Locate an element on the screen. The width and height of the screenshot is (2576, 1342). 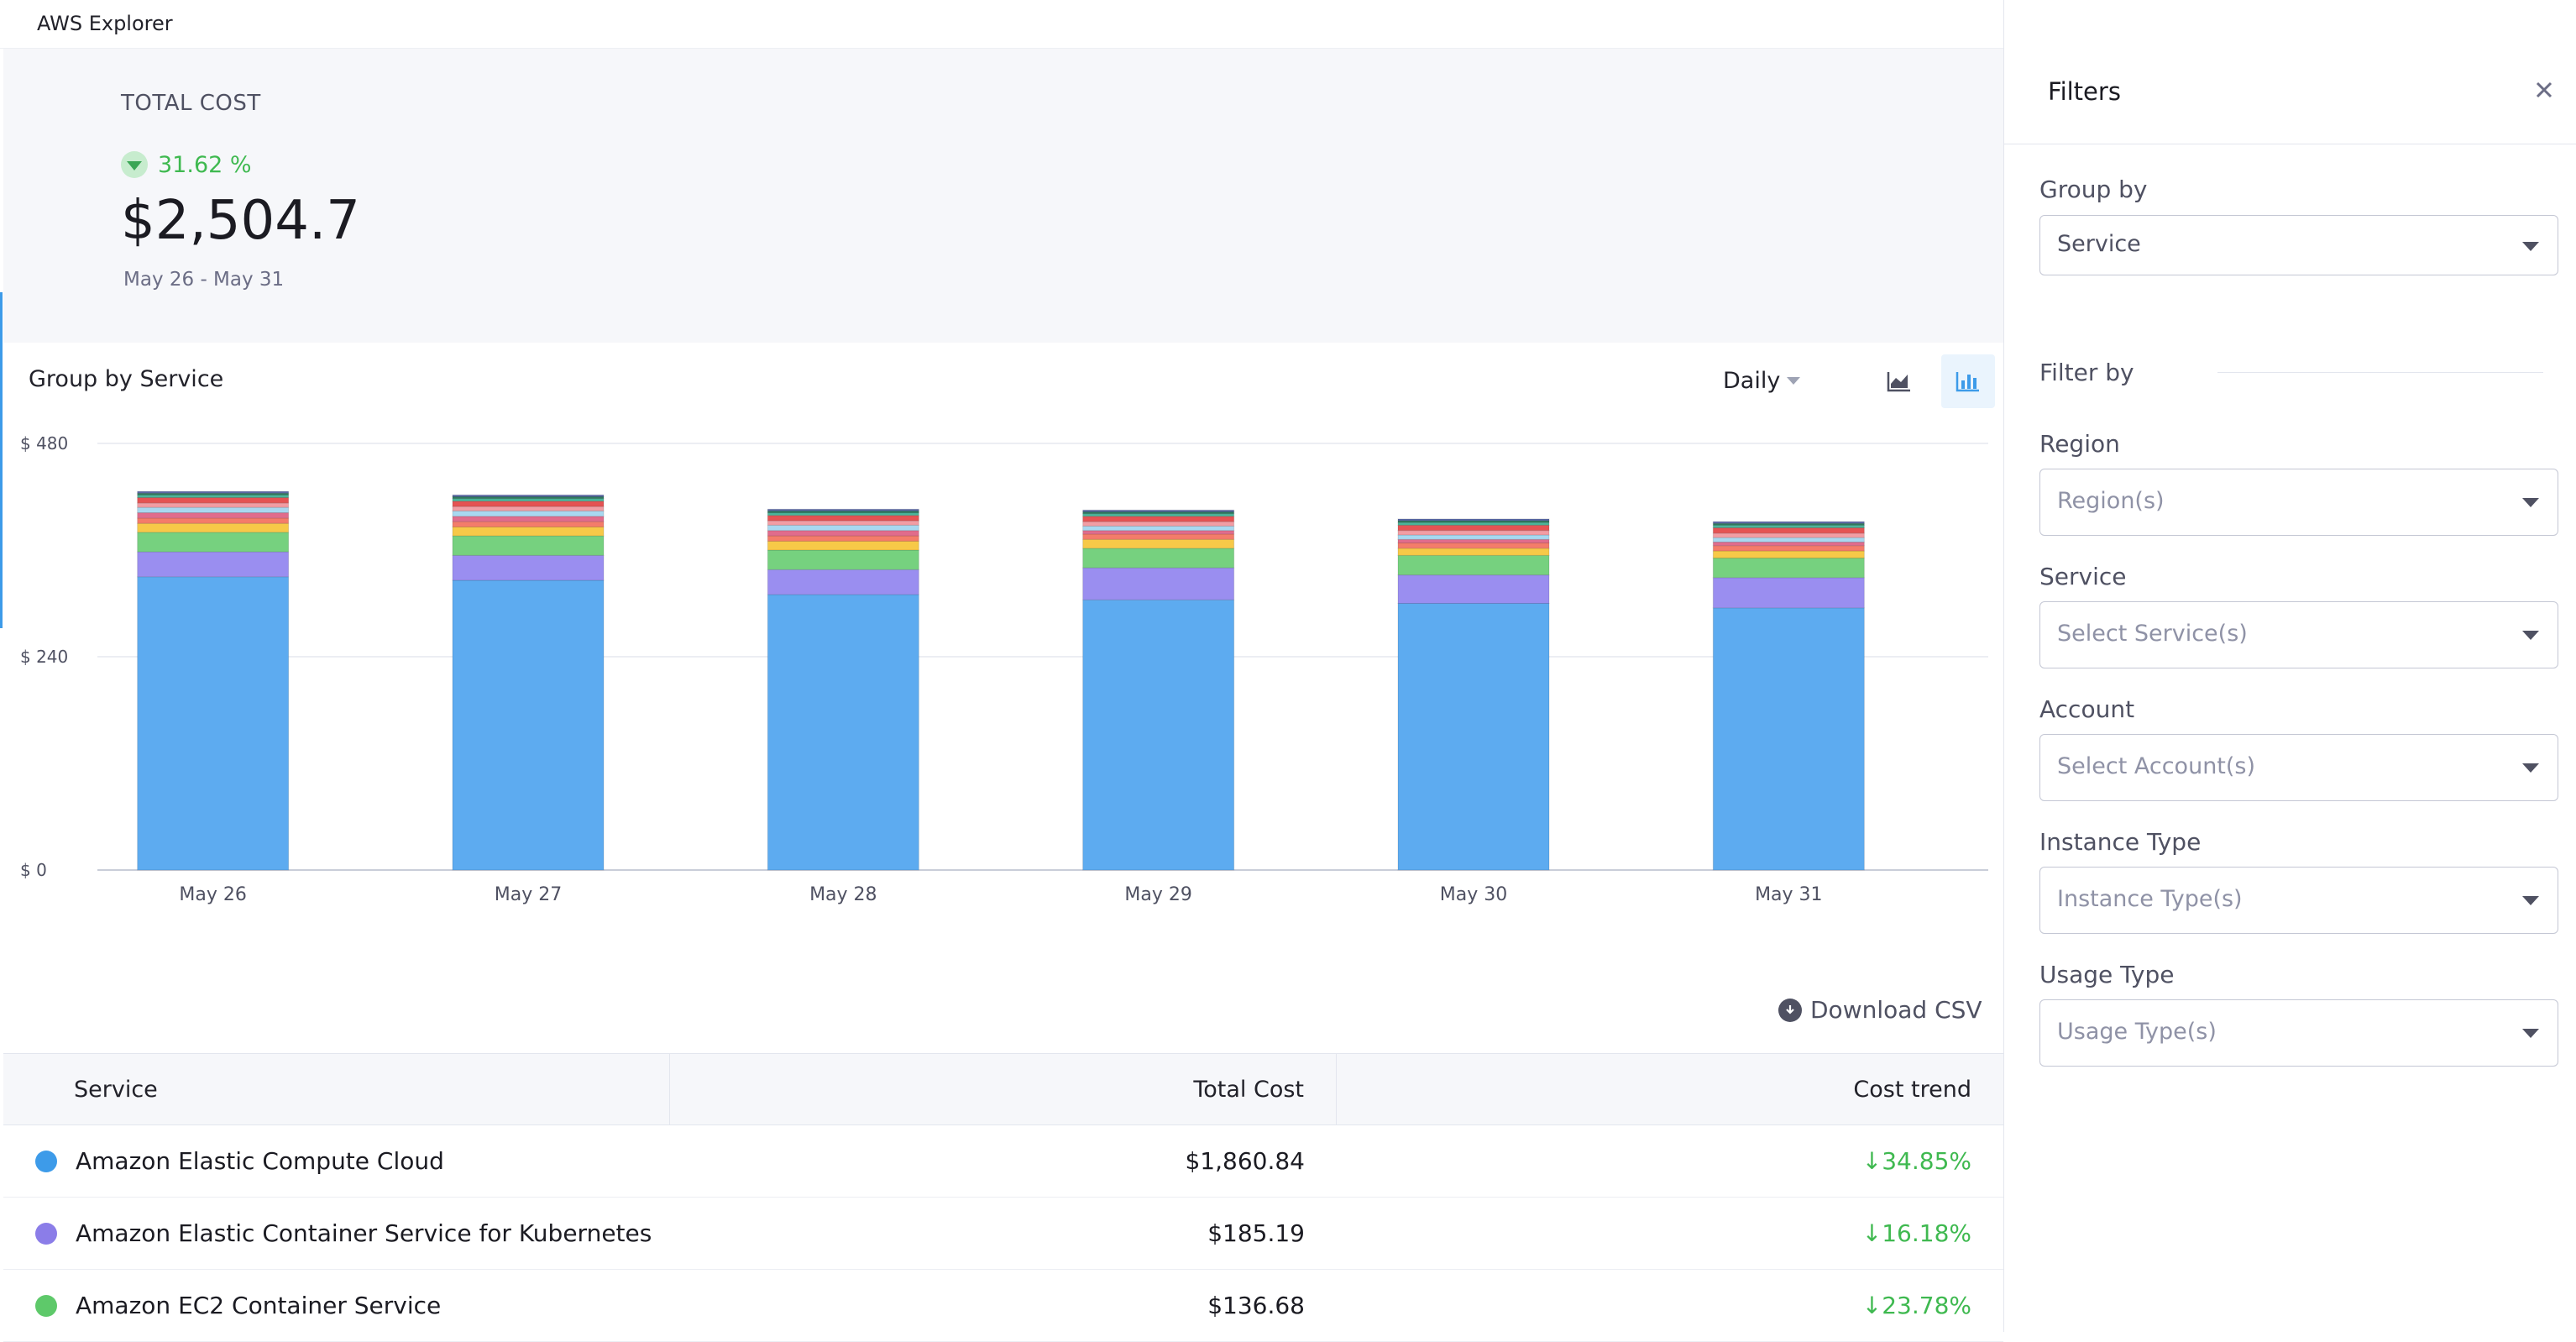
group-by-select: Service is located at coordinates (2298, 245).